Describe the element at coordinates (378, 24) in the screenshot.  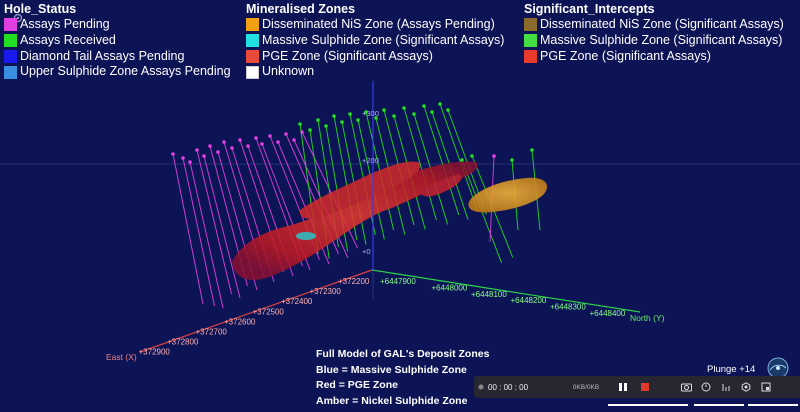
I see `legend-label: Disseminated NiS Zone (Assays Pending)` at that location.